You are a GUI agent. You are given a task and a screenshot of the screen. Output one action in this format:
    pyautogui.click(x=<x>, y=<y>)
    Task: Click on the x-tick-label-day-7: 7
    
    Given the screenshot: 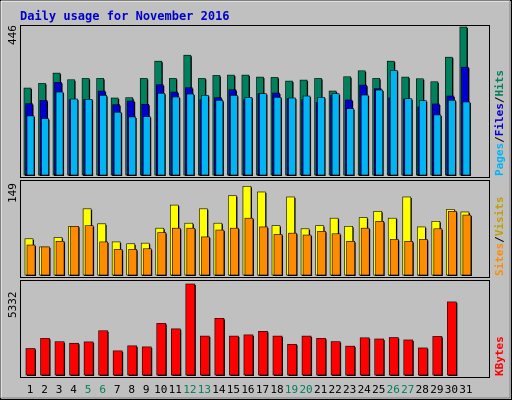 What is the action you would take?
    pyautogui.click(x=117, y=389)
    